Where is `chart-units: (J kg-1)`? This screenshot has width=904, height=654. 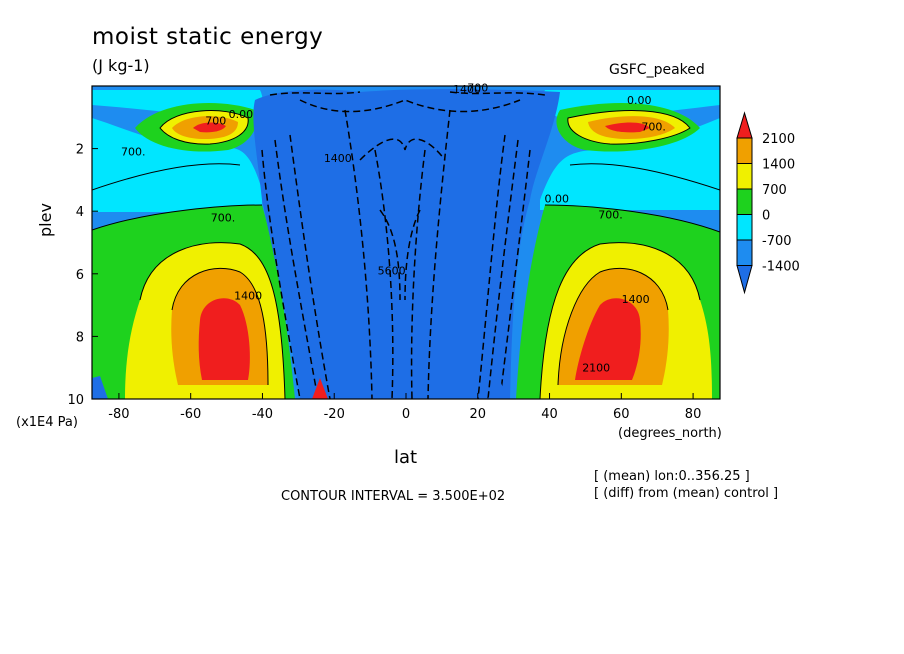 chart-units: (J kg-1) is located at coordinates (121, 65).